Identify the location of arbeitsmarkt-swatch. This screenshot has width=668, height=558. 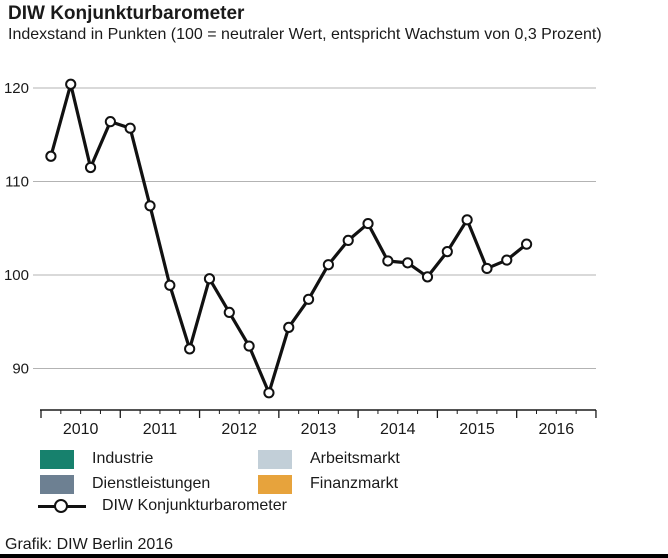
(275, 459).